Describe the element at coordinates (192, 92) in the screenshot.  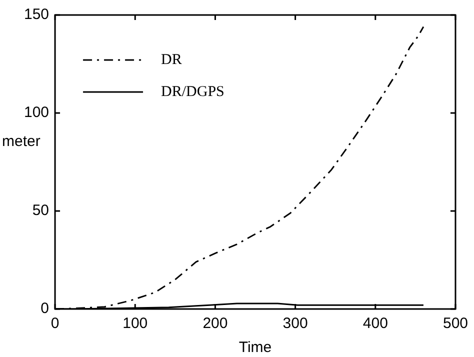
I see `legend-label: DR/DGPS` at that location.